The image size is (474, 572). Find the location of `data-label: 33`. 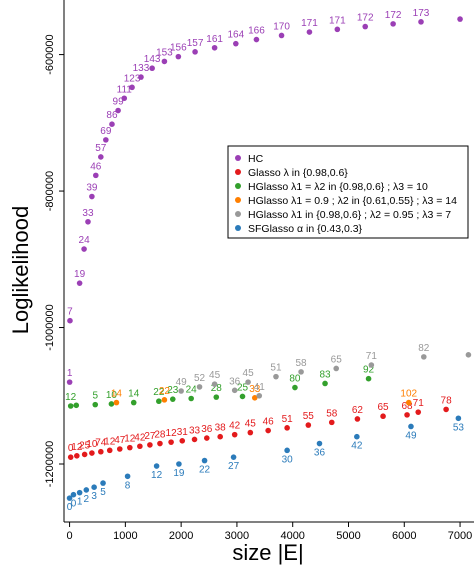

data-label: 33 is located at coordinates (88, 213).